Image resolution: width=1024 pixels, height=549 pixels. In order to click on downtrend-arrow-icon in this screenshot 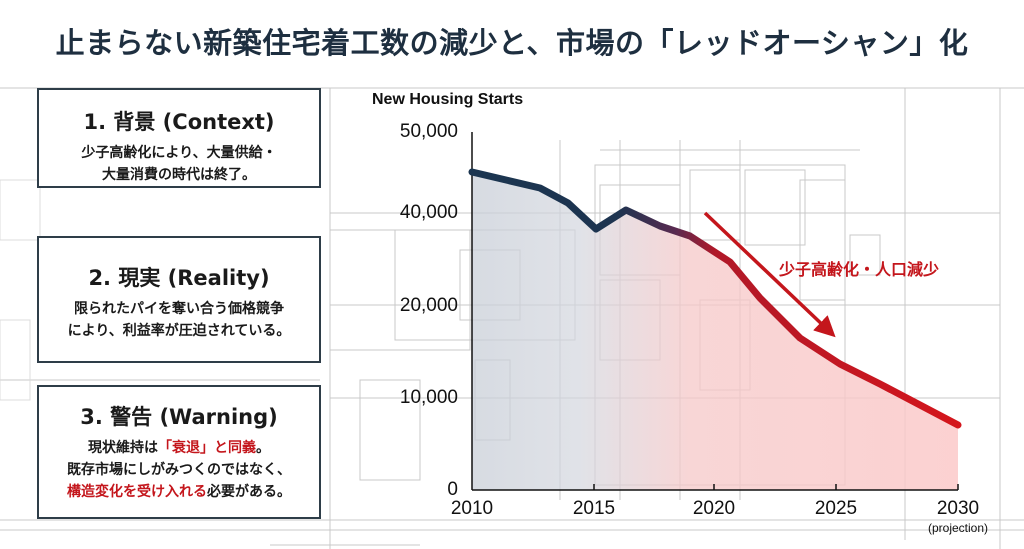, I will do `click(769, 274)`.